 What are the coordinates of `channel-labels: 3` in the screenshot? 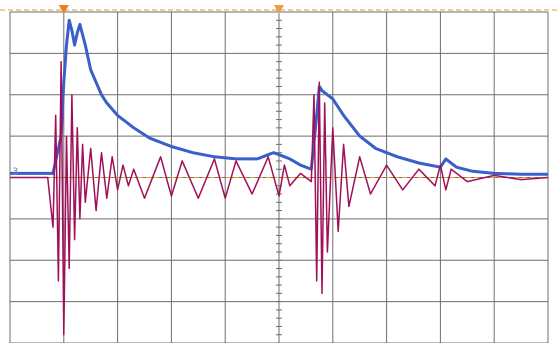 It's located at (15, 171).